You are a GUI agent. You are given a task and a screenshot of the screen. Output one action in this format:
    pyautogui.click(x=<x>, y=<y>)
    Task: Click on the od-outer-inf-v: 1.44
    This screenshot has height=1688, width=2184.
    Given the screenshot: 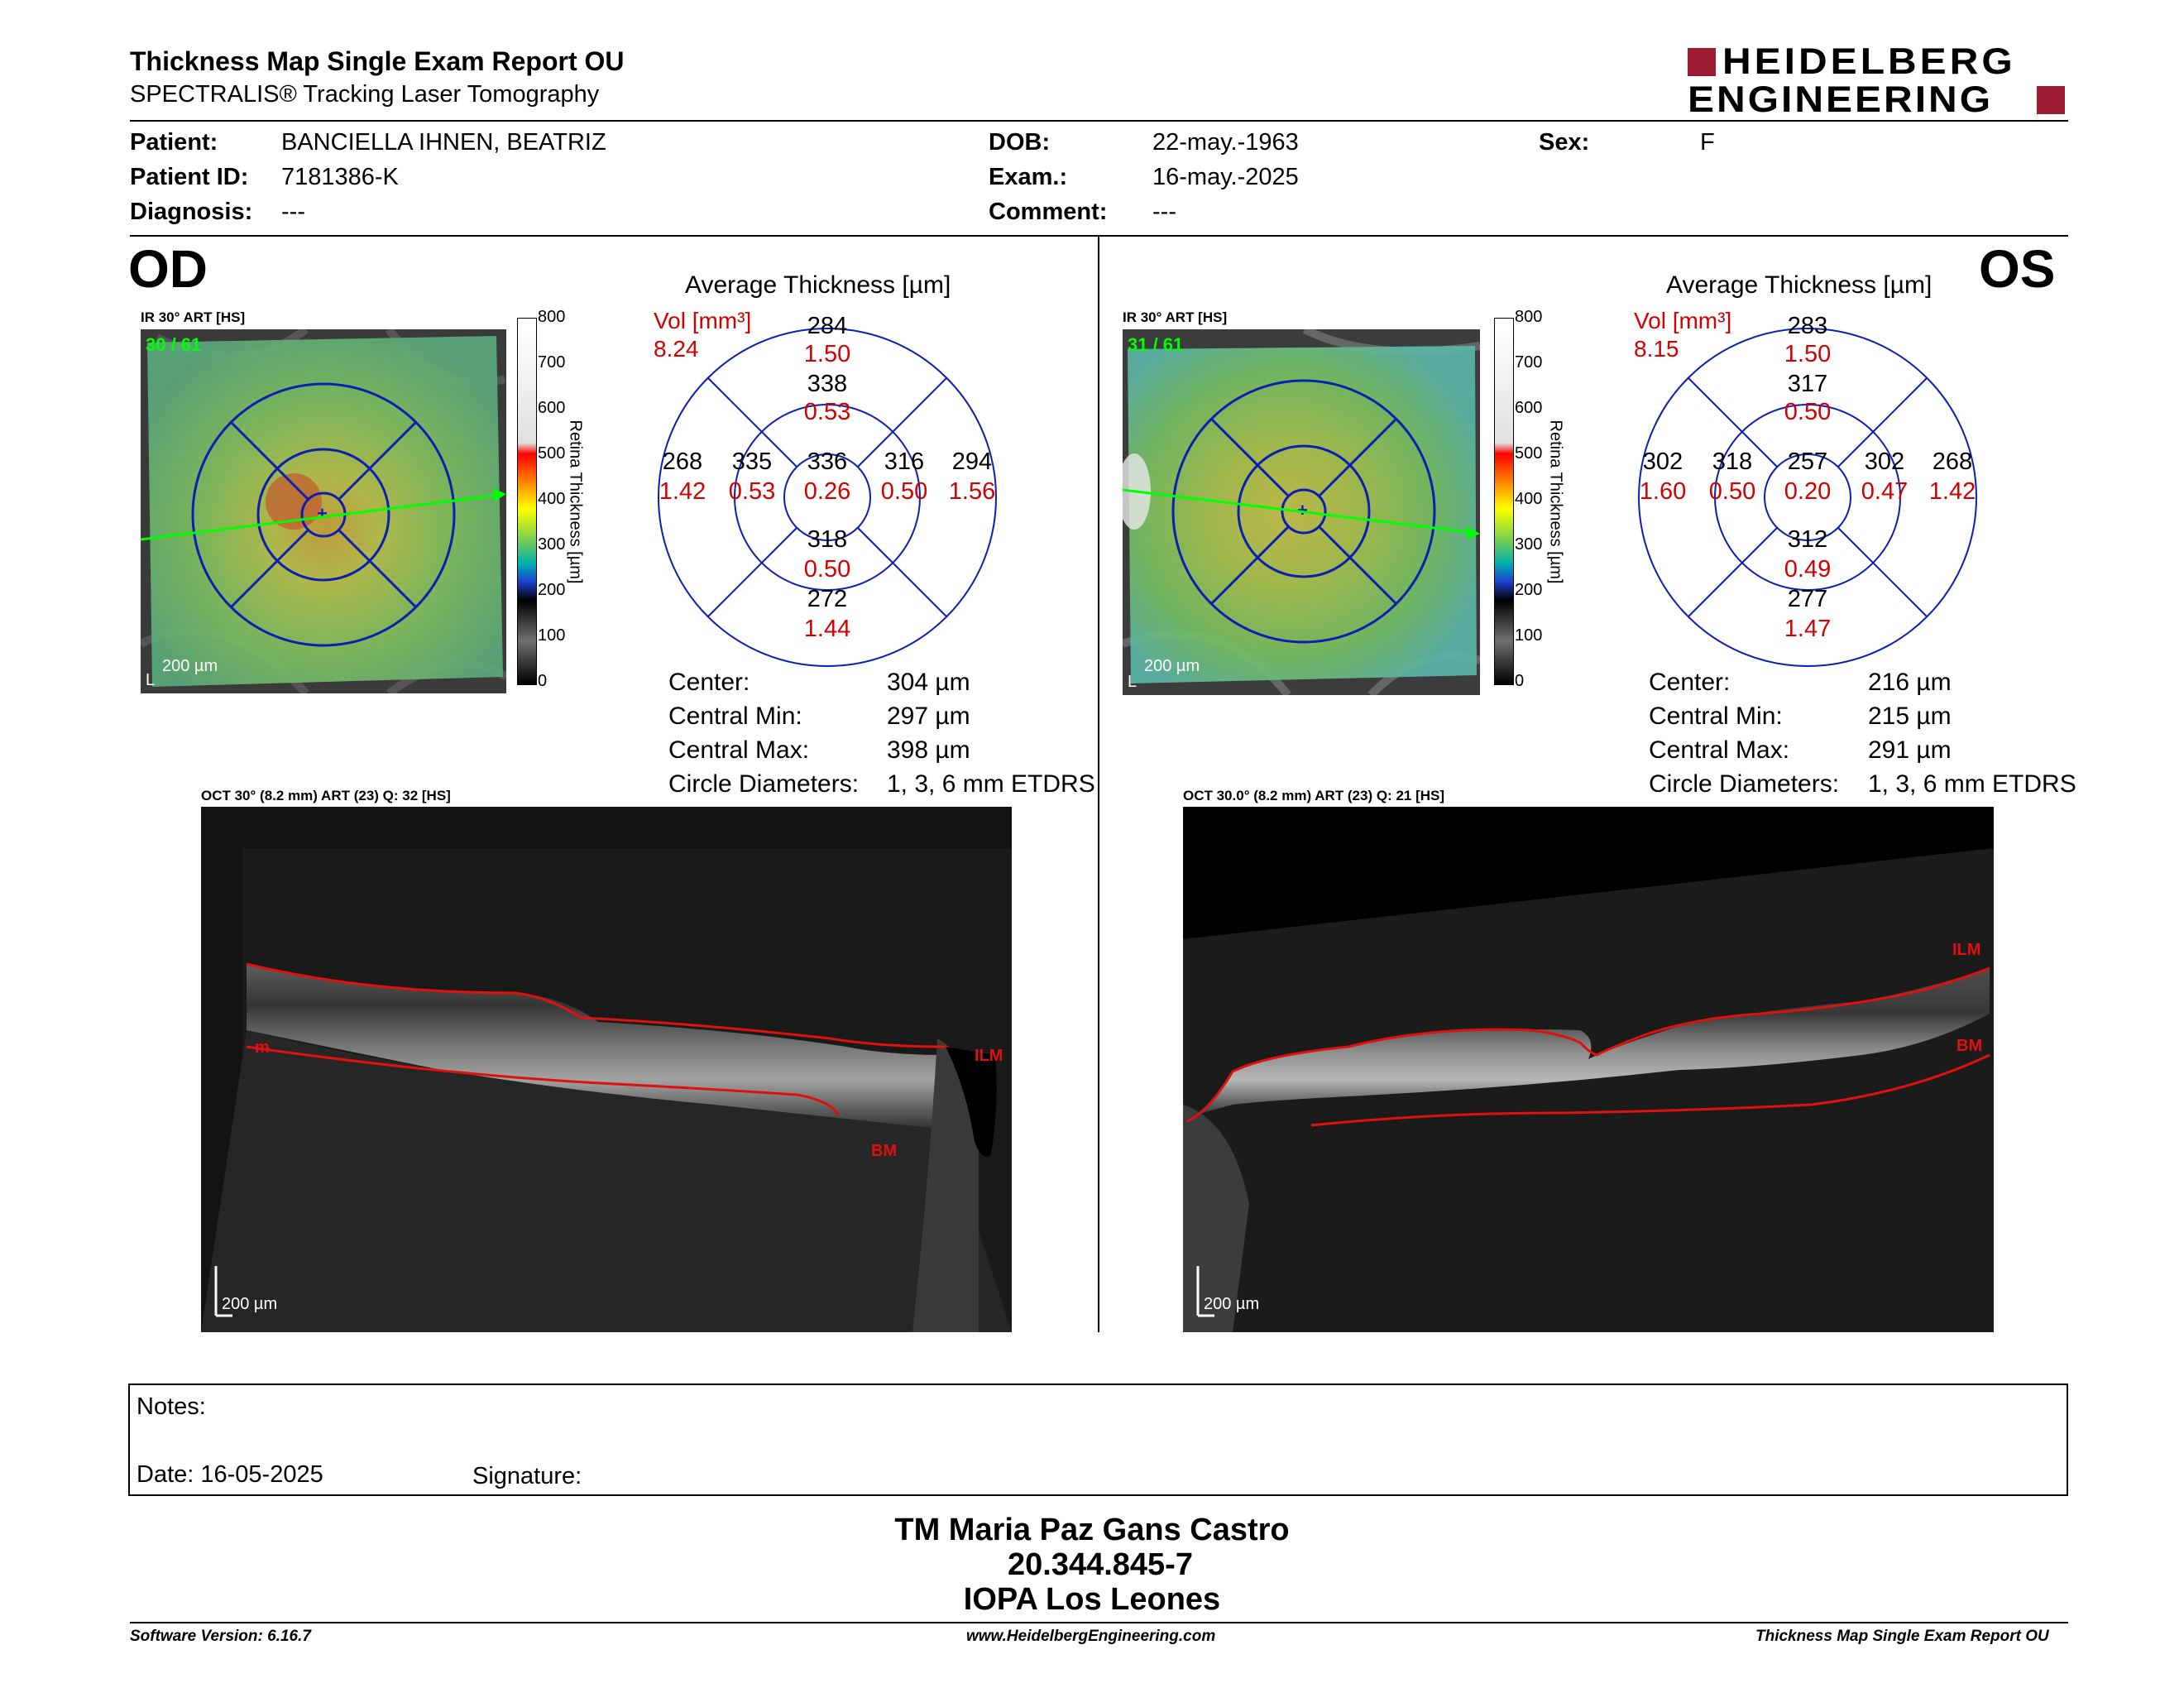 What is the action you would take?
    pyautogui.click(x=827, y=629)
    